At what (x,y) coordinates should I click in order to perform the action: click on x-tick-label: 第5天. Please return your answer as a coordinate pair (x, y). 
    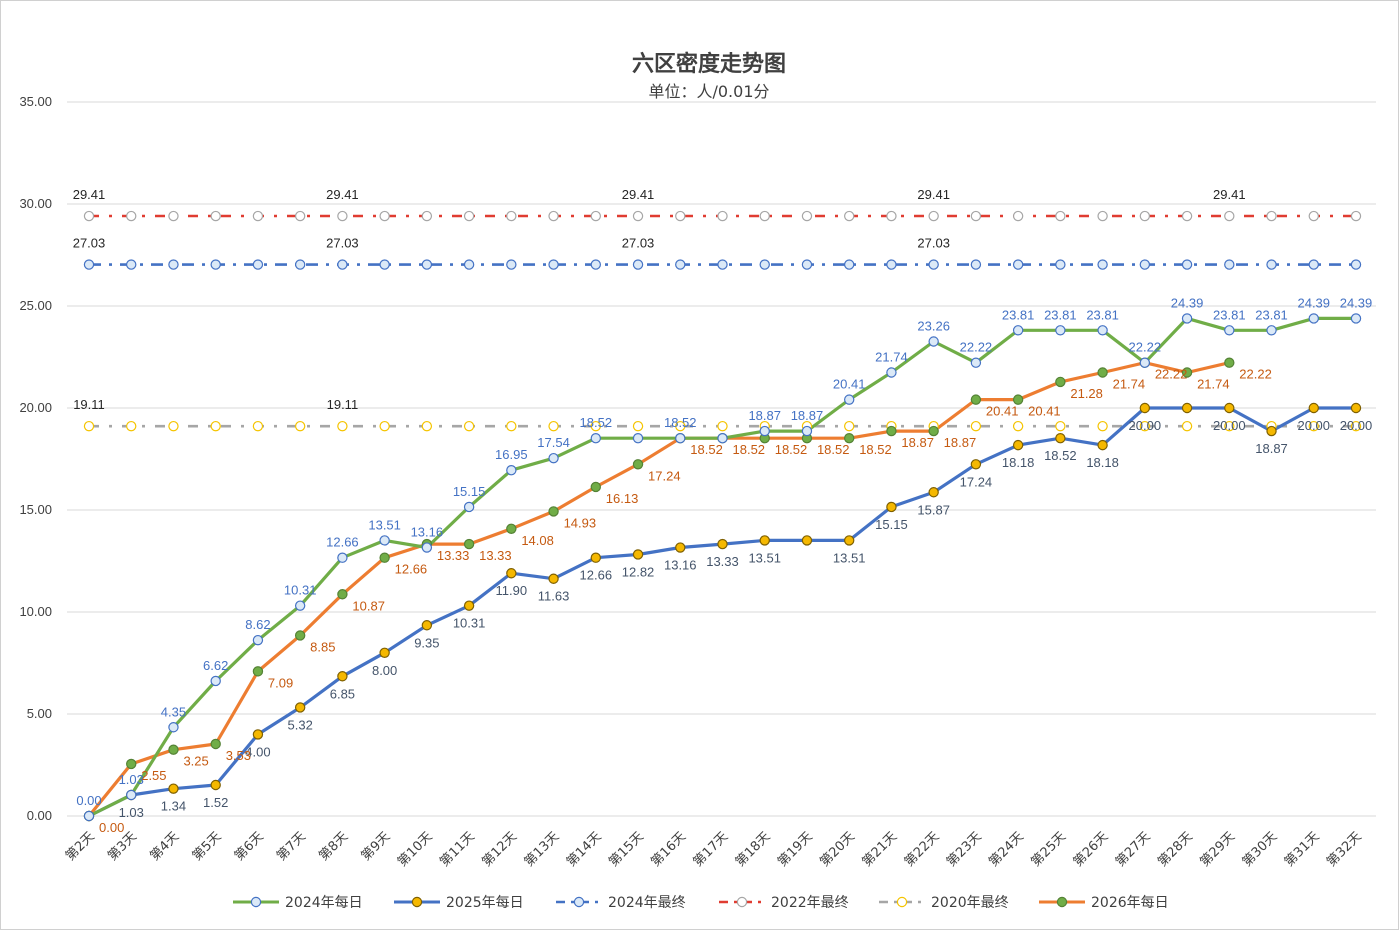
    Looking at the image, I should click on (207, 846).